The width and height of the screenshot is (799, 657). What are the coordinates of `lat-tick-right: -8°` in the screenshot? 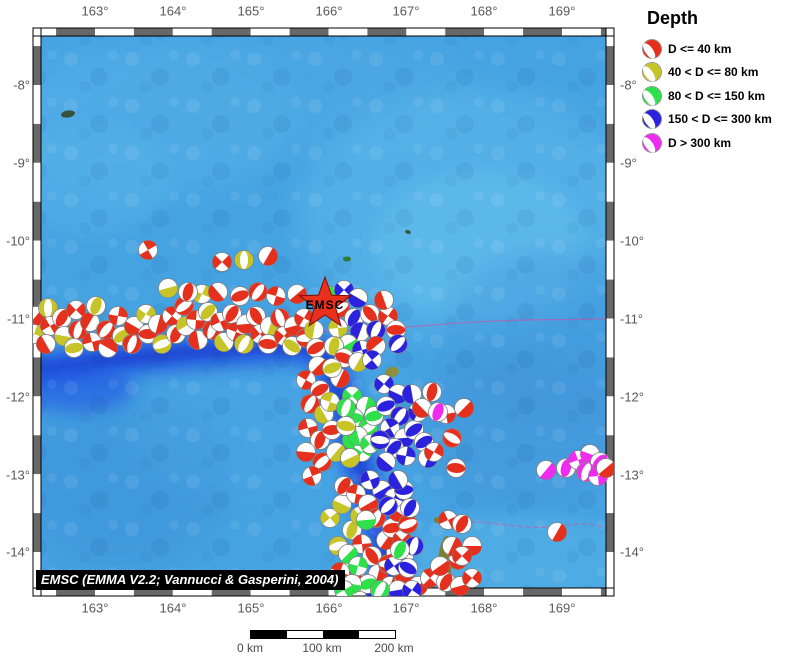 It's located at (628, 85).